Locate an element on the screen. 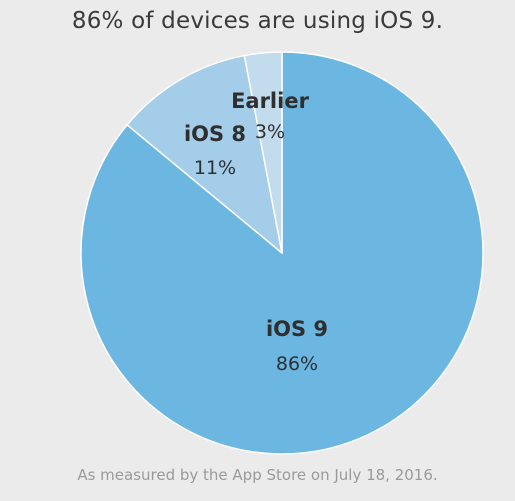  slice-value-ios-9: 86% is located at coordinates (297, 364).